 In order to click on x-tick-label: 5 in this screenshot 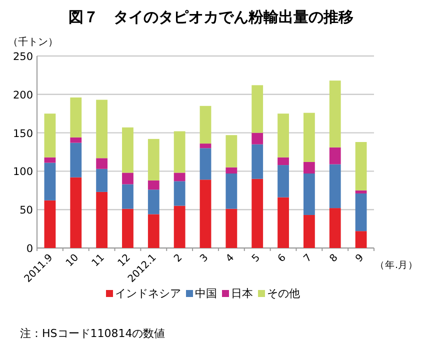, I will do `click(256, 258)`.